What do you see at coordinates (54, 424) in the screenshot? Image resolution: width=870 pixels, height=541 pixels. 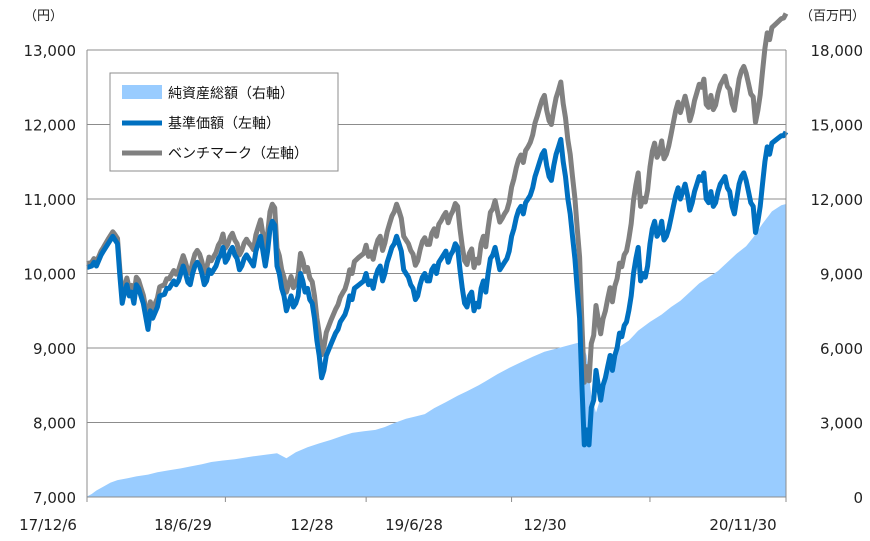 I see `left-tick-label: 8,000` at bounding box center [54, 424].